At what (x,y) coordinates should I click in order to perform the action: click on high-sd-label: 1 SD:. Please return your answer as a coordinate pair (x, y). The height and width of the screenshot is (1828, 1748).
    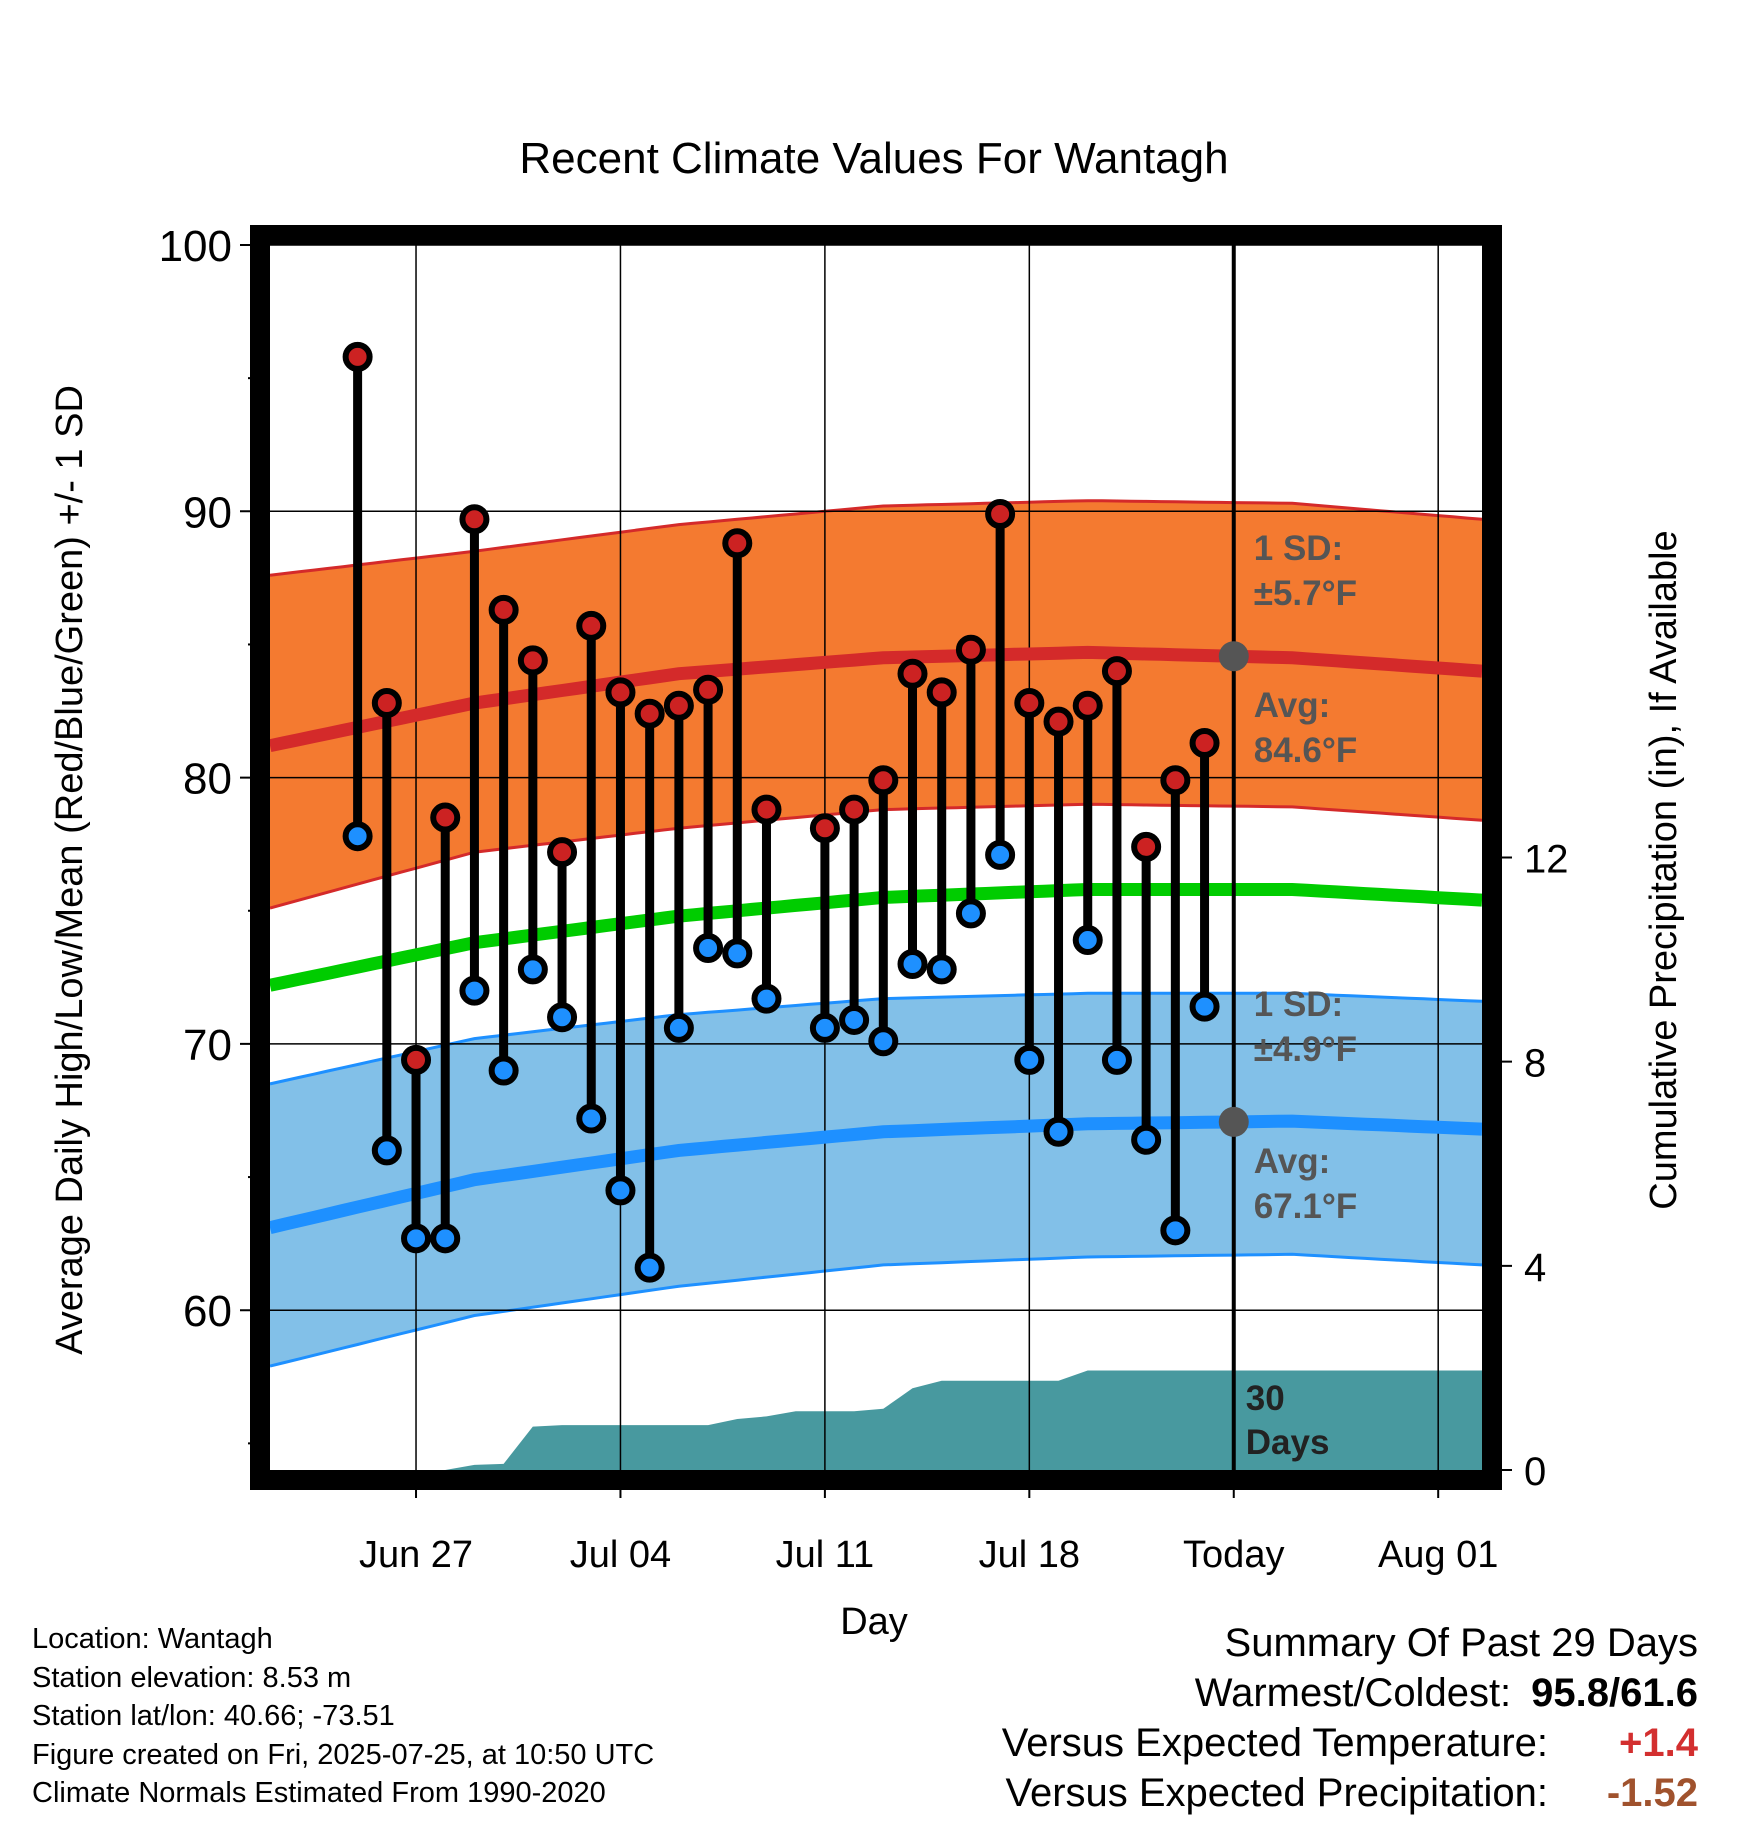
    Looking at the image, I should click on (1298, 548).